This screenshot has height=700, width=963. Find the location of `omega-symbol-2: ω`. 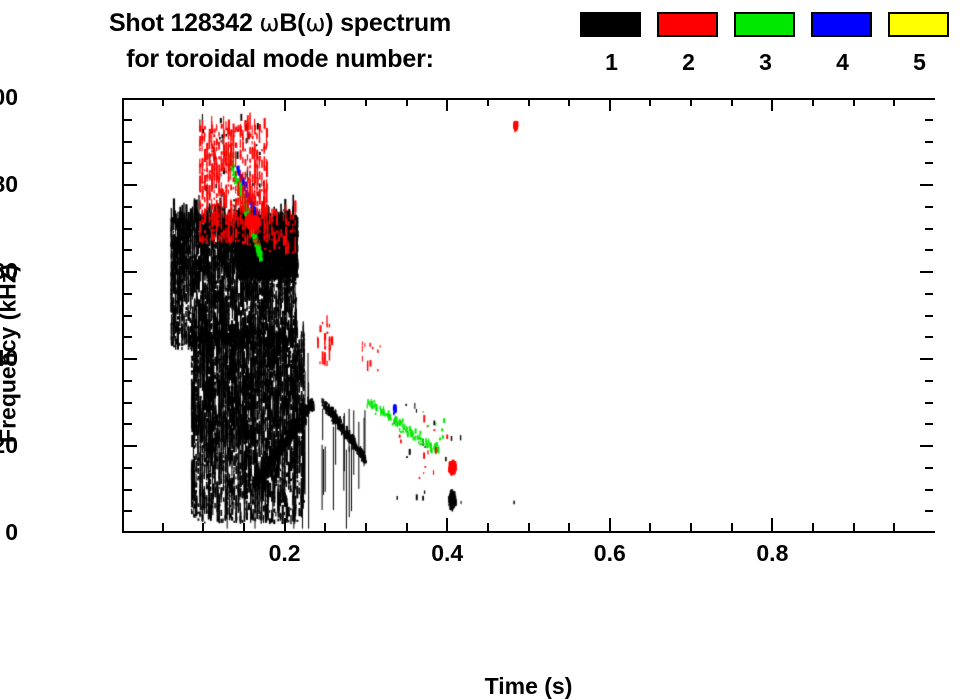

omega-symbol-2: ω is located at coordinates (315, 23).